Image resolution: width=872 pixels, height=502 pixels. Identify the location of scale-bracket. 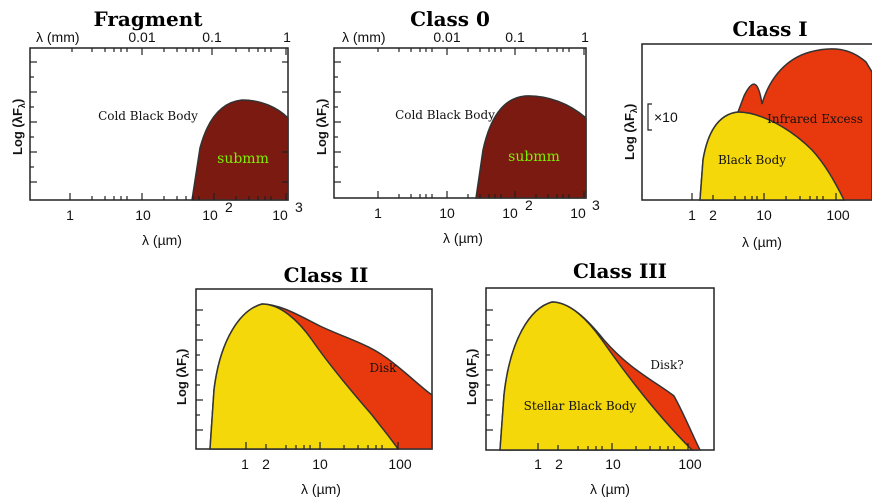
(649, 117).